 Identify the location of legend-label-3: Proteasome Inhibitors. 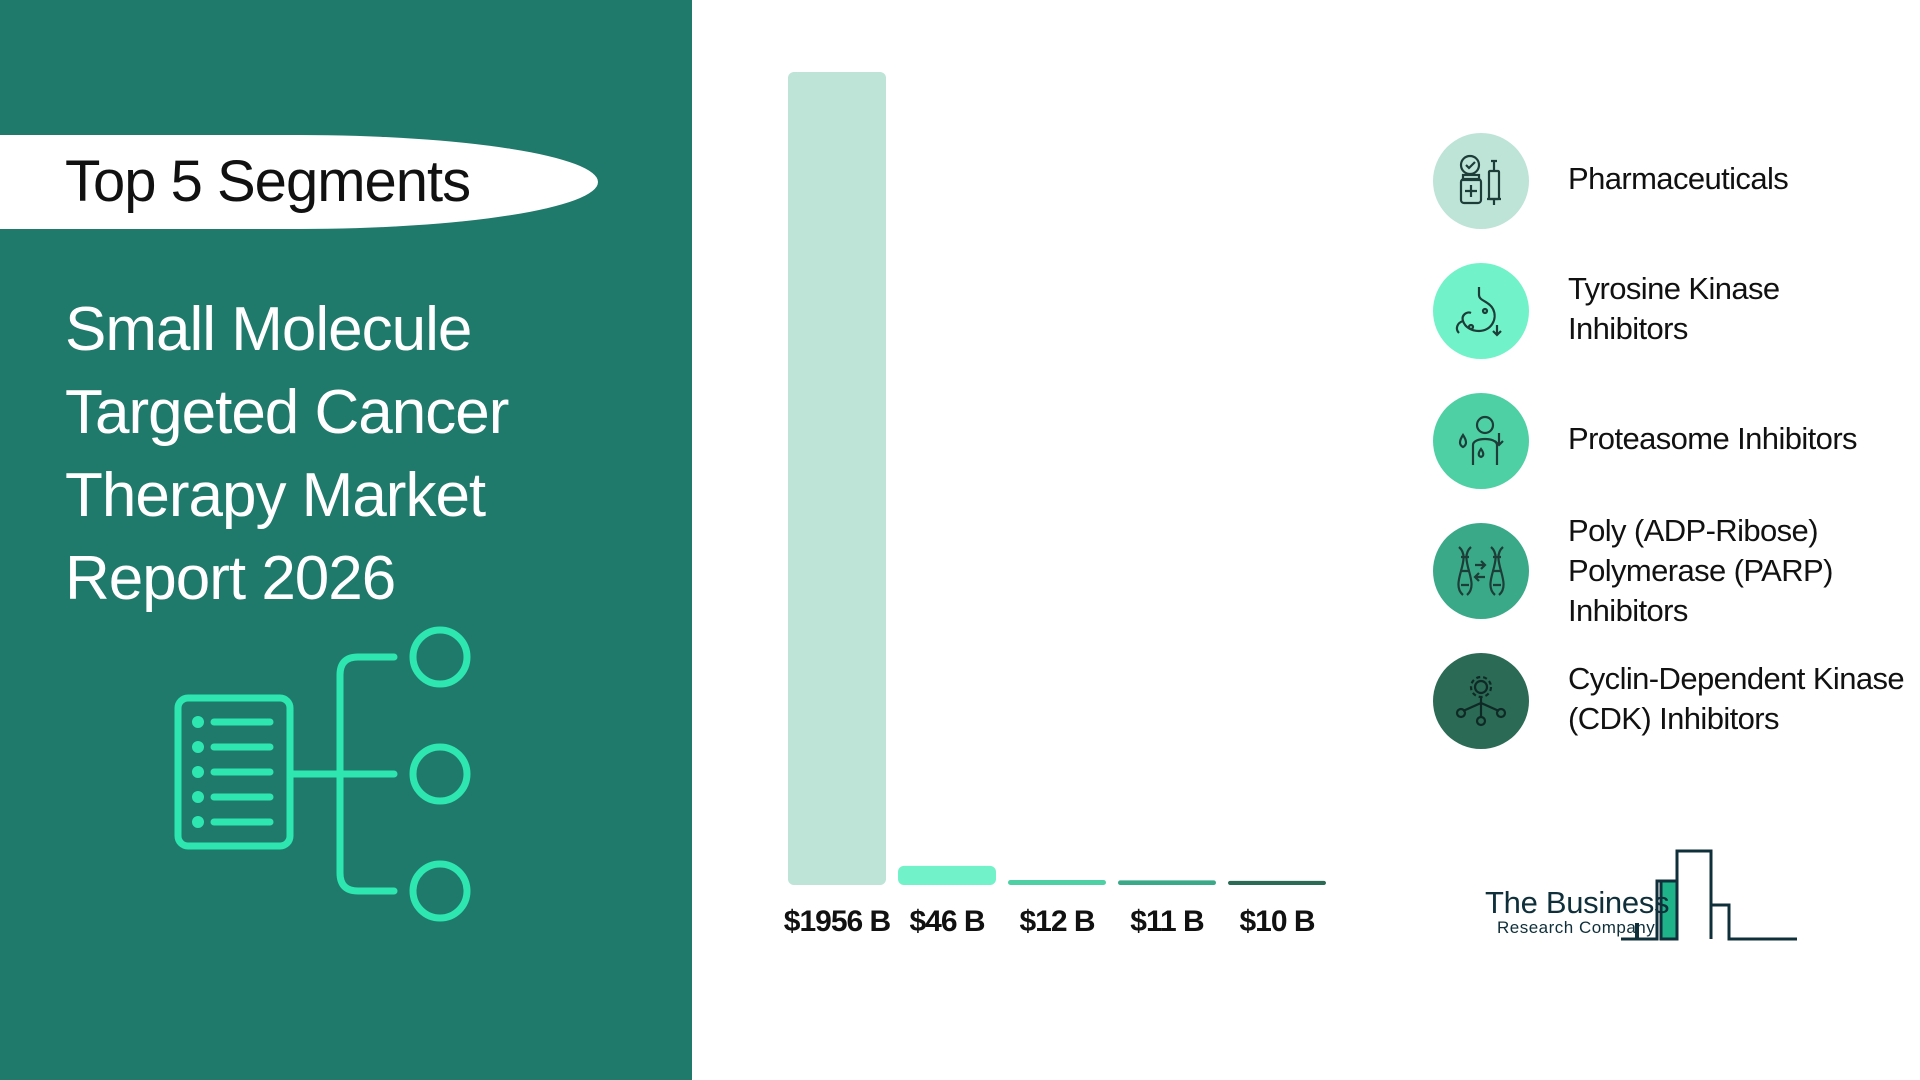
(1713, 439).